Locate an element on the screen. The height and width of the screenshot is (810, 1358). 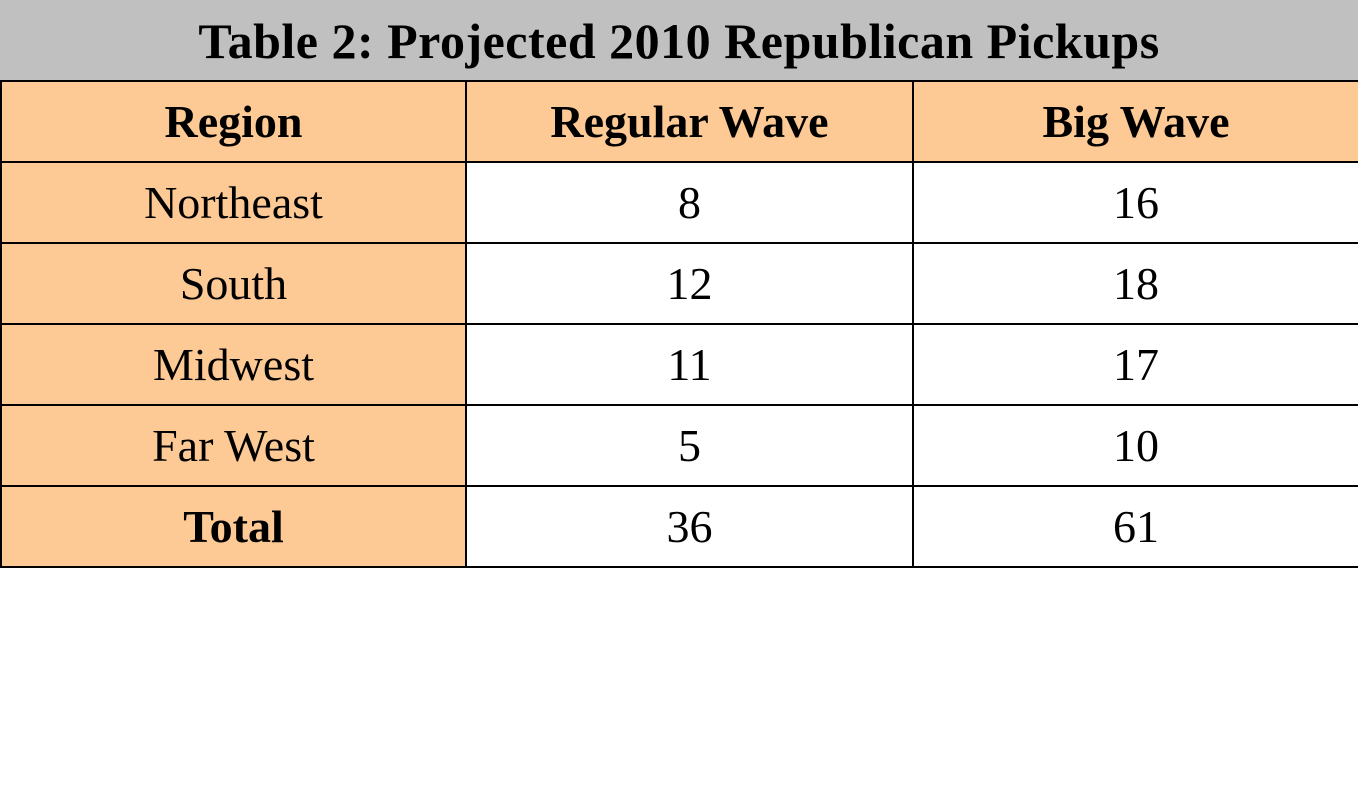
region-cell: Midwest is located at coordinates (233, 364).